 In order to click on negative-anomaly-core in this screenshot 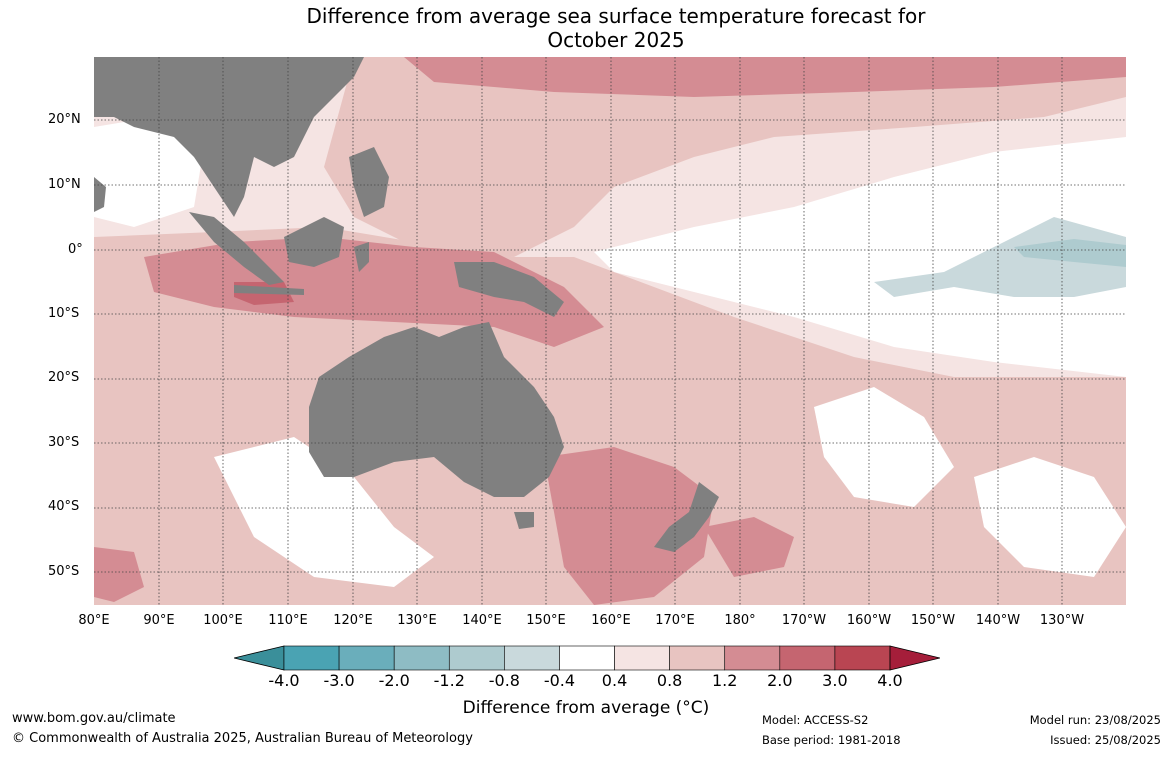, I will do `click(1070, 253)`.